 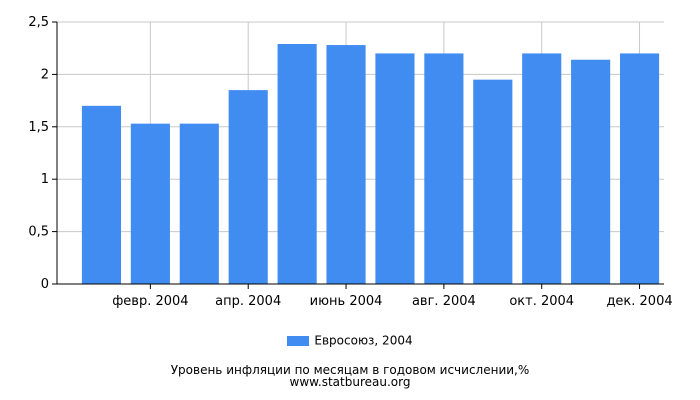 What do you see at coordinates (363, 340) in the screenshot?
I see `legend-label: Евросоюз, 2004` at bounding box center [363, 340].